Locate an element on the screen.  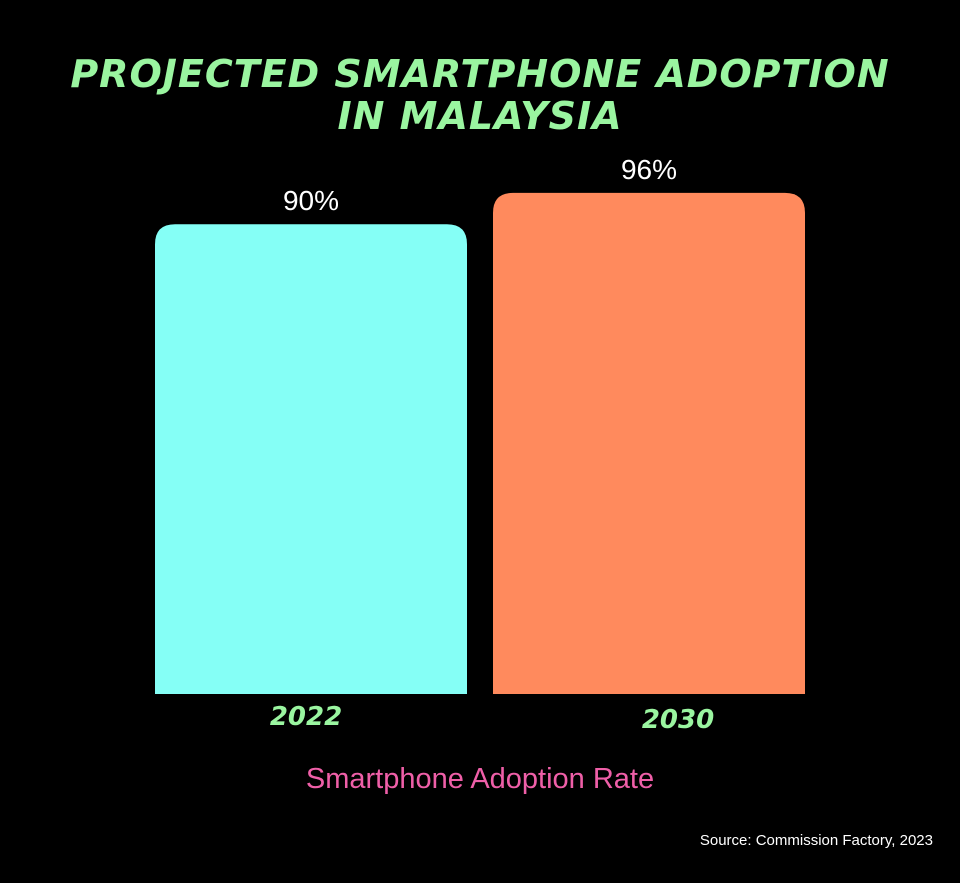
chart-title-line-1: PROJECTED SMARTPHONE ADOPTION is located at coordinates (480, 74).